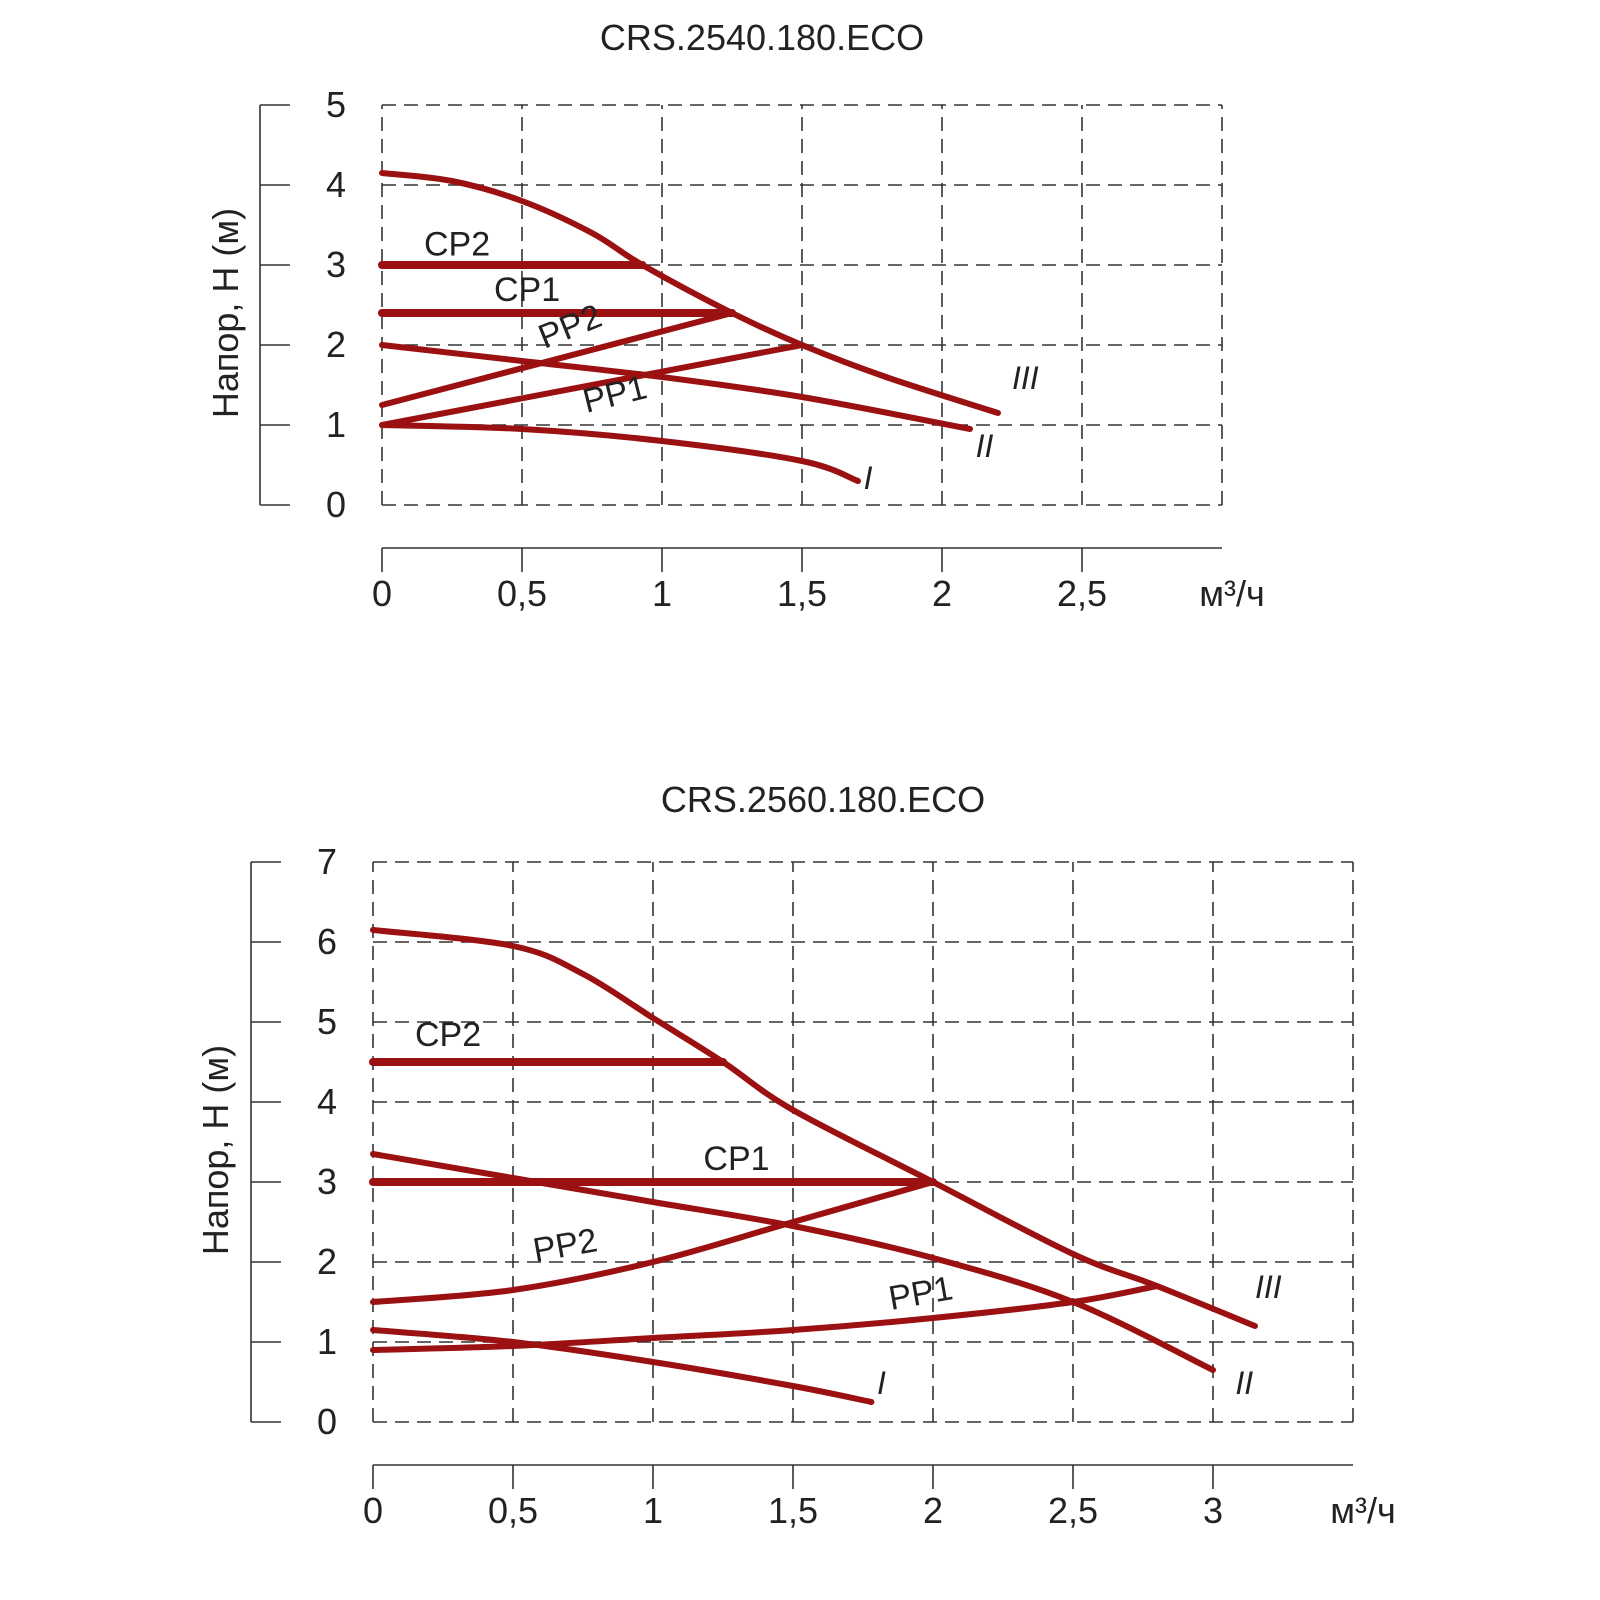 Image resolution: width=1600 pixels, height=1600 pixels. What do you see at coordinates (327, 941) in the screenshot?
I see `y-tick-label: 6` at bounding box center [327, 941].